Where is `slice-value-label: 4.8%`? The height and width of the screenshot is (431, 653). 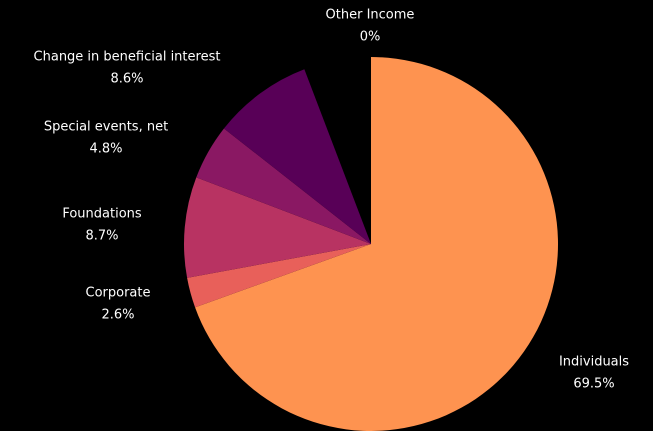 slice-value-label: 4.8% is located at coordinates (105, 149).